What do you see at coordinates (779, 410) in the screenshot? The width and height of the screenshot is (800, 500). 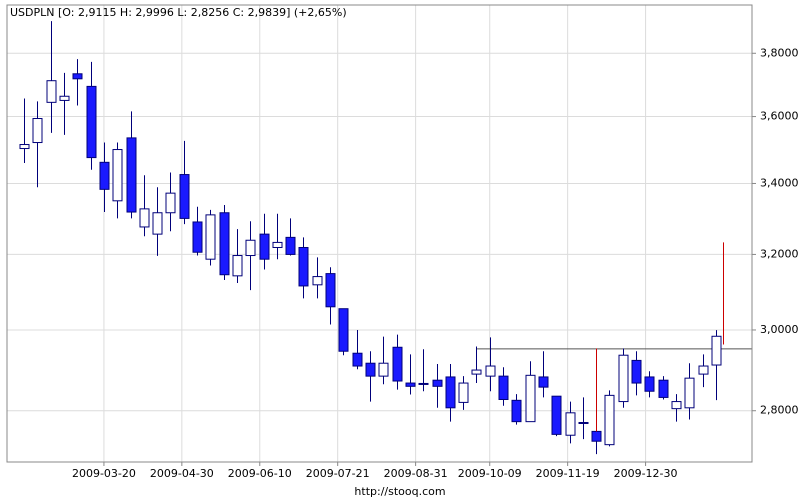 I see `y-tick-label: 2,8000` at bounding box center [779, 410].